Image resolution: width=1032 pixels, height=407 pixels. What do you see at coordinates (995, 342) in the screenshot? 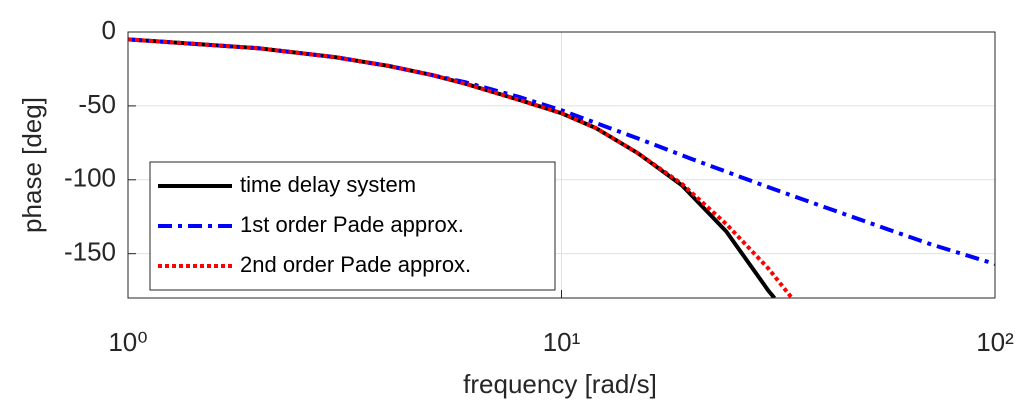
I see `x-tick-label: 10²` at bounding box center [995, 342].